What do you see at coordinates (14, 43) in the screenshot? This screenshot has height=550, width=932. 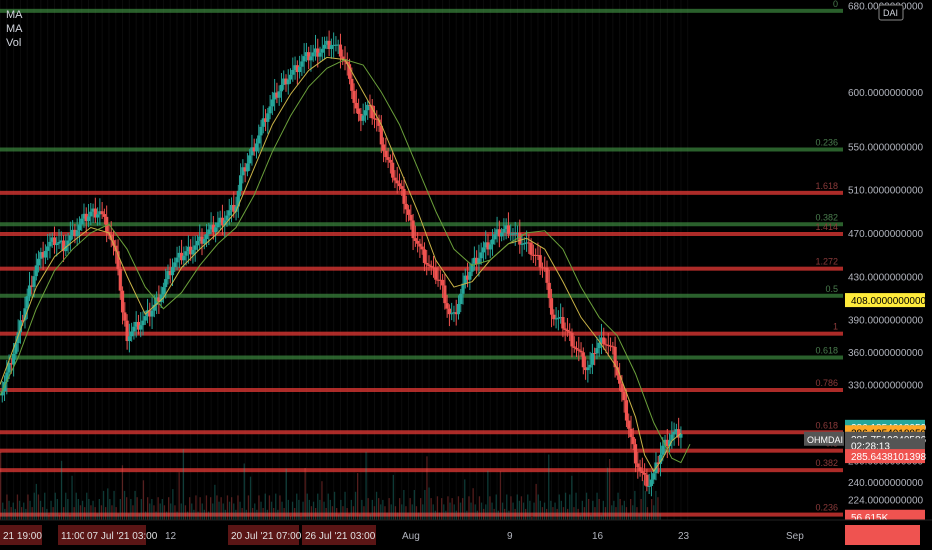 I see `legend-item-volume: Vol` at bounding box center [14, 43].